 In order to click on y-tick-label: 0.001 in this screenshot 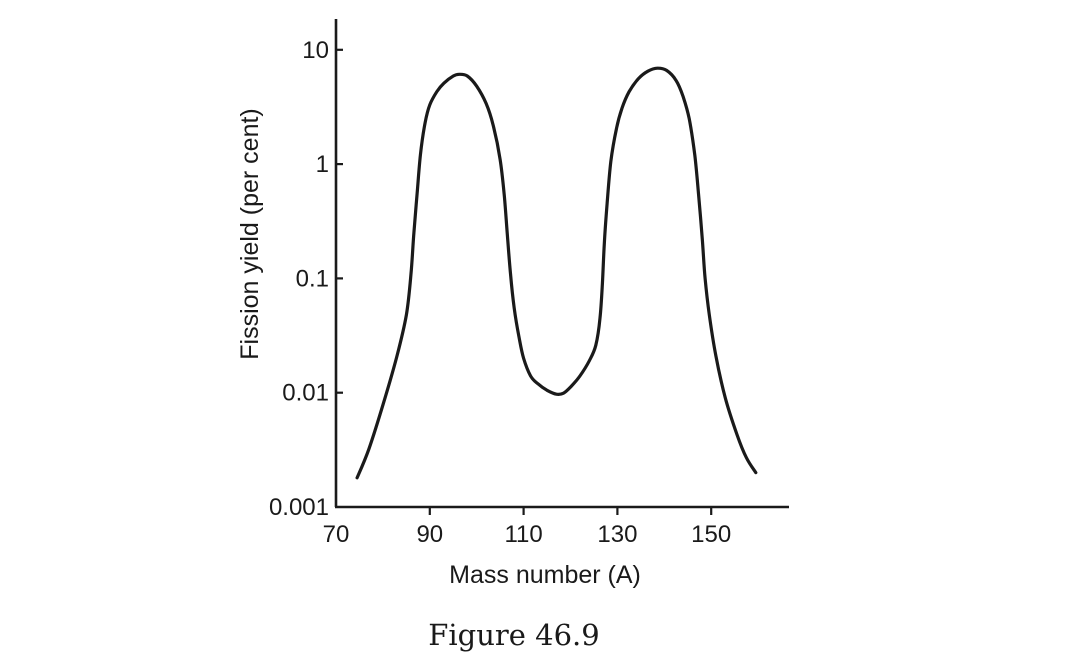, I will do `click(299, 507)`.